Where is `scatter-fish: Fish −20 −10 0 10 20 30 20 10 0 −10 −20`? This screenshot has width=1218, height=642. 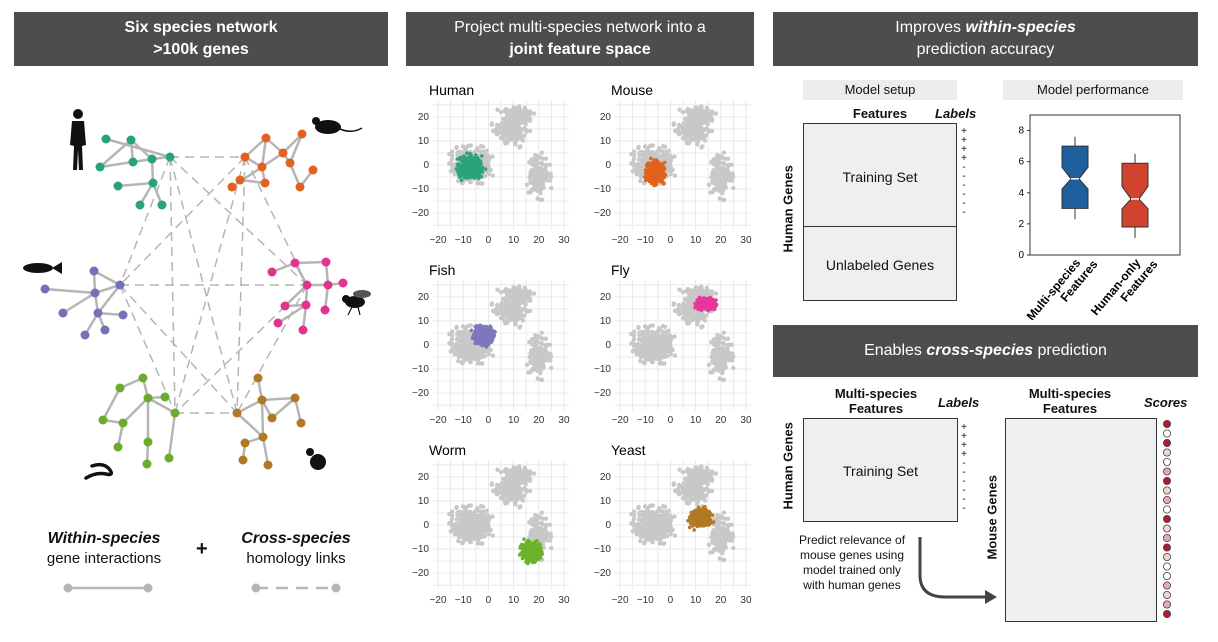
scatter-fish: Fish −20 −10 0 10 20 30 20 10 0 −10 −20 is located at coordinates (491, 344).